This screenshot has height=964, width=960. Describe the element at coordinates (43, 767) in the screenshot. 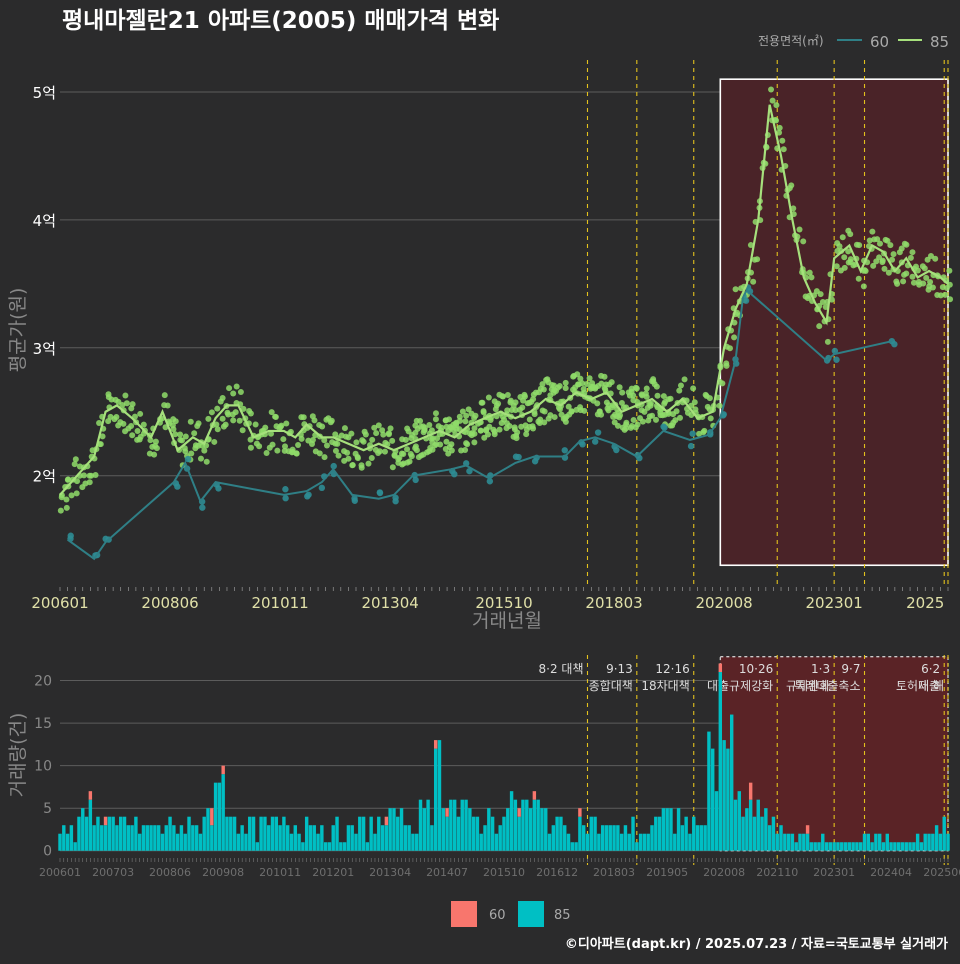

I see `volume-y-tick-label: 10` at that location.